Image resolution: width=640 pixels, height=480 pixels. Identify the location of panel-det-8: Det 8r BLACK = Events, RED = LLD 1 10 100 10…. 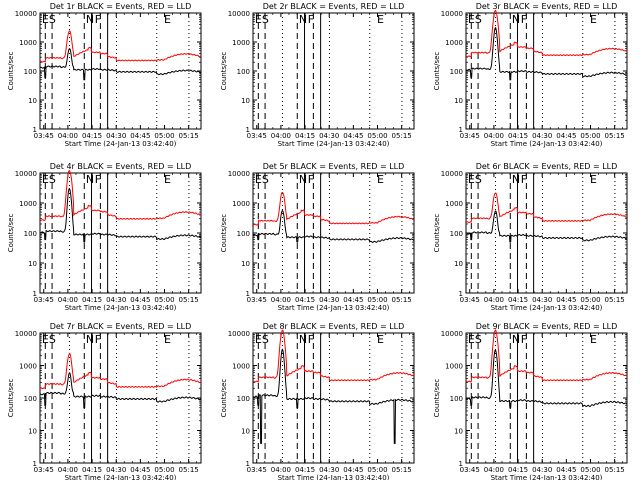
(317, 401).